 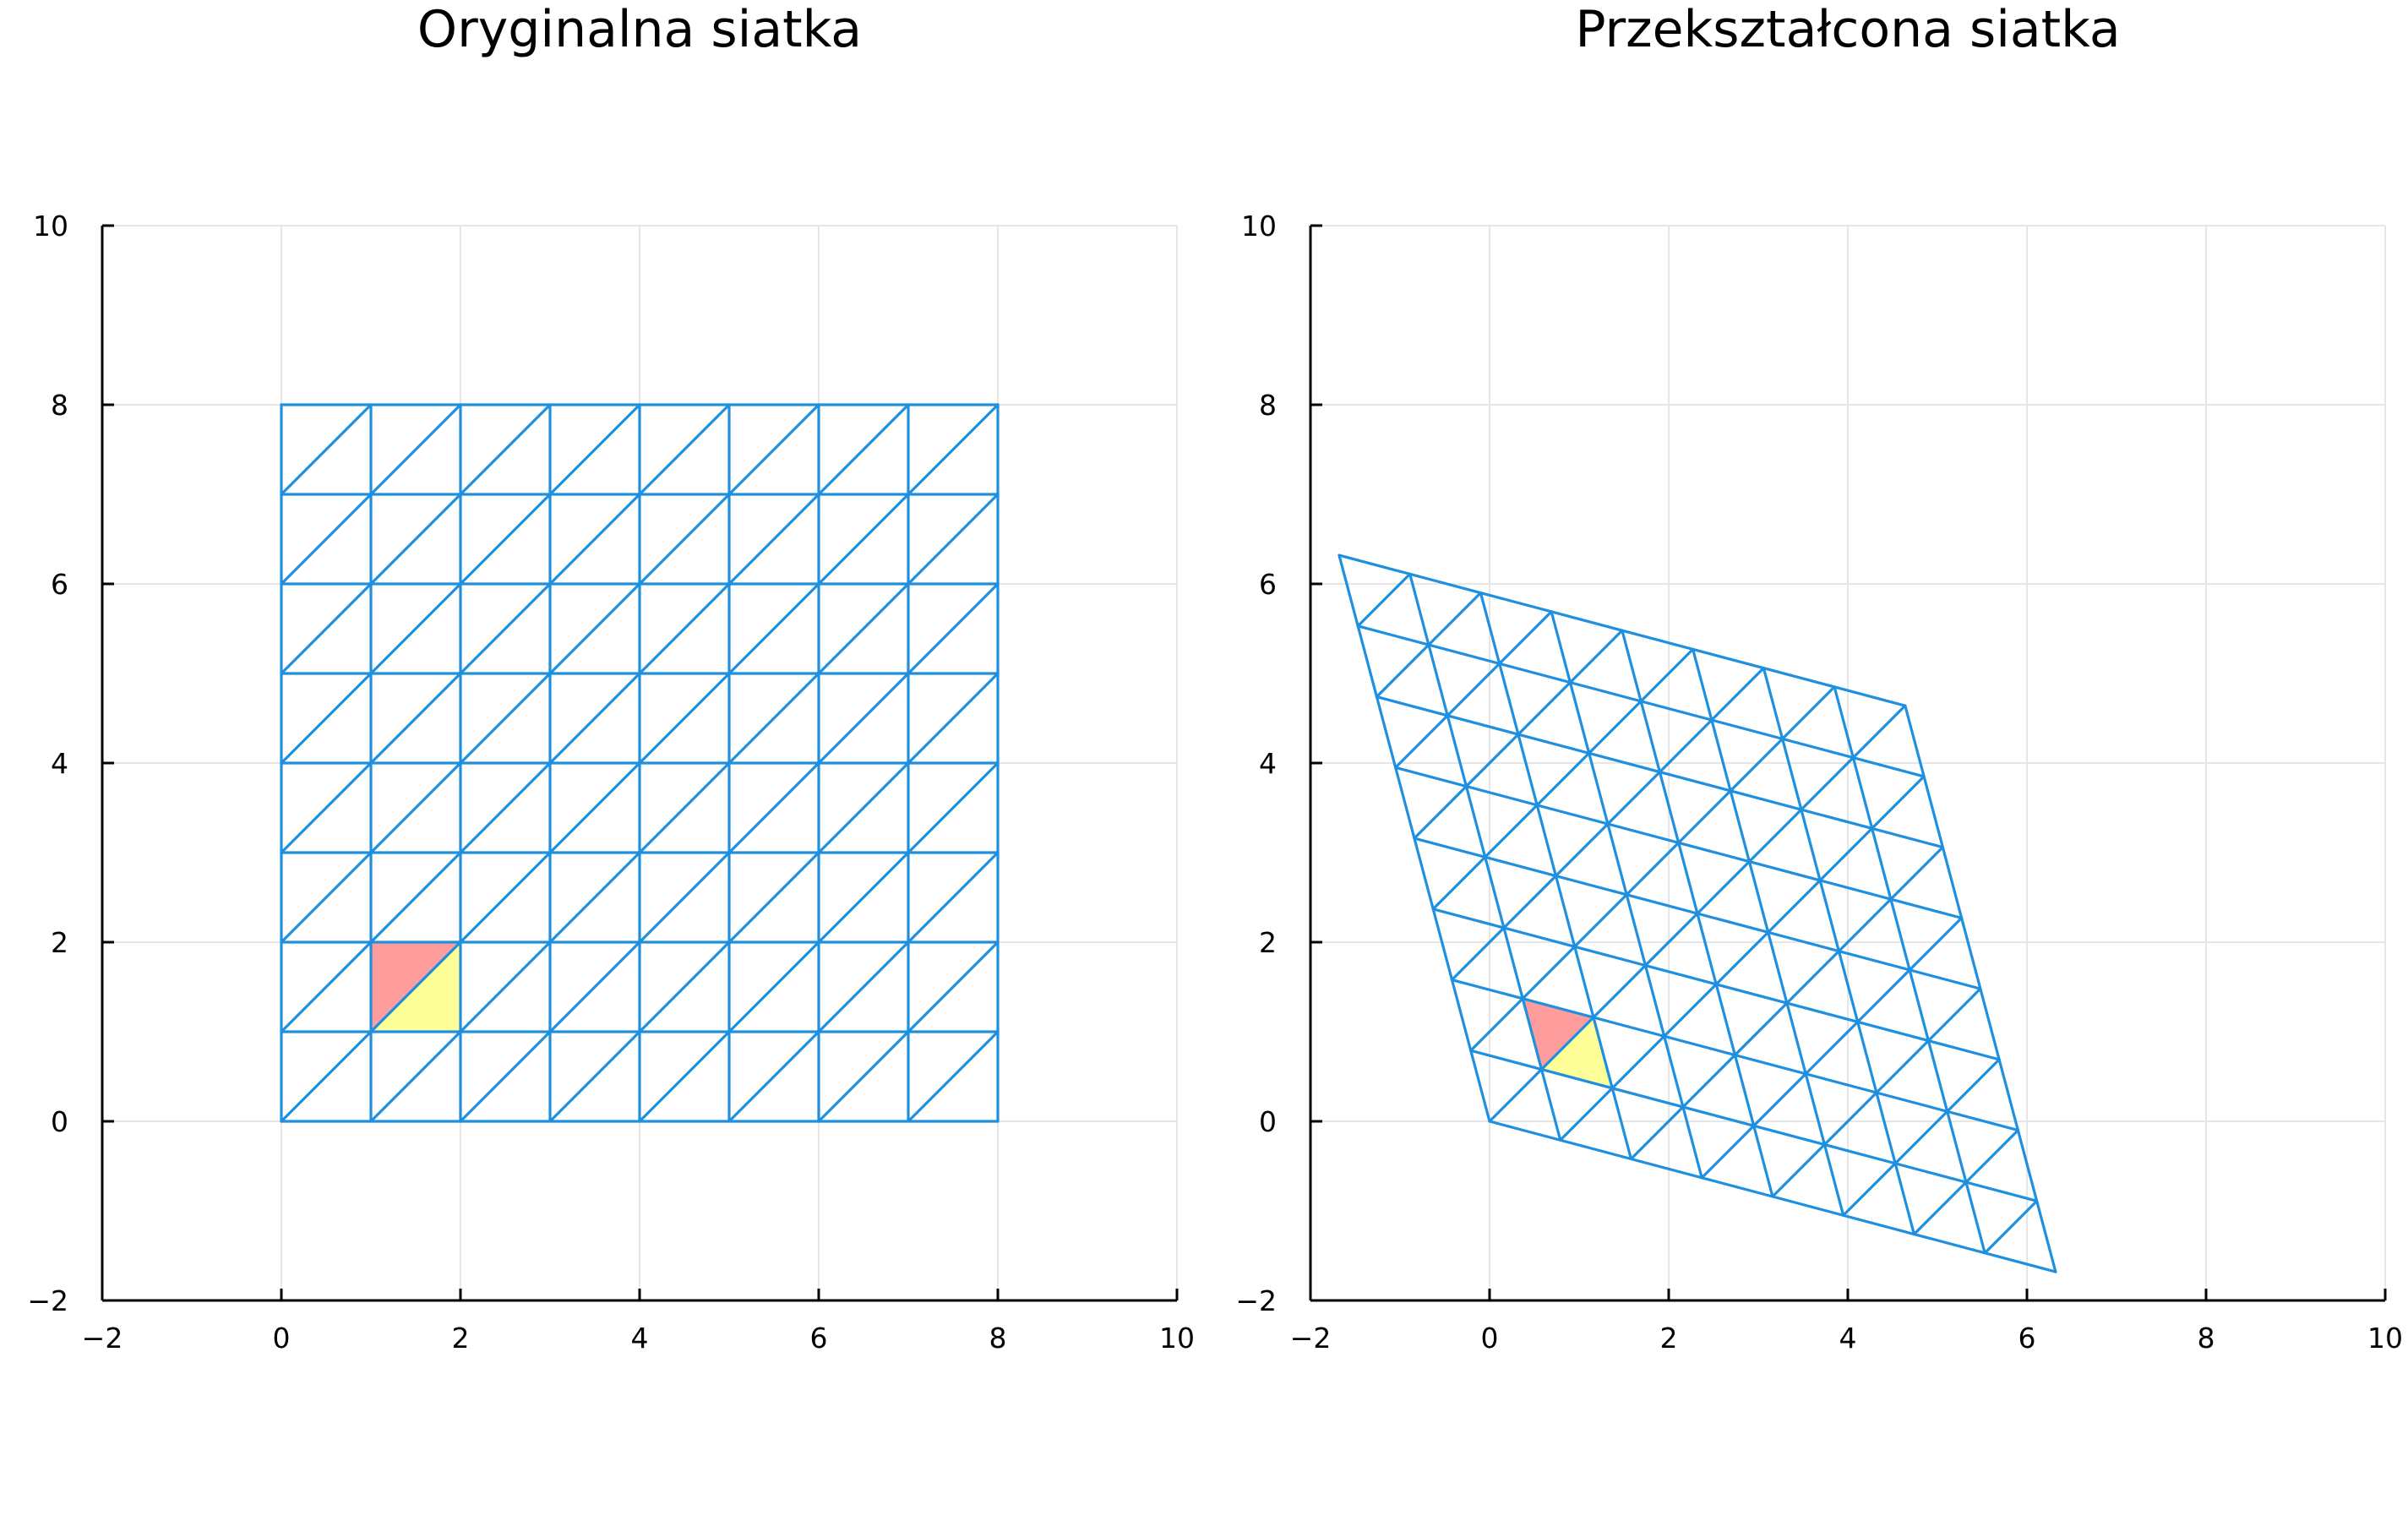 I want to click on y-tick-label: 8, so click(x=59, y=405).